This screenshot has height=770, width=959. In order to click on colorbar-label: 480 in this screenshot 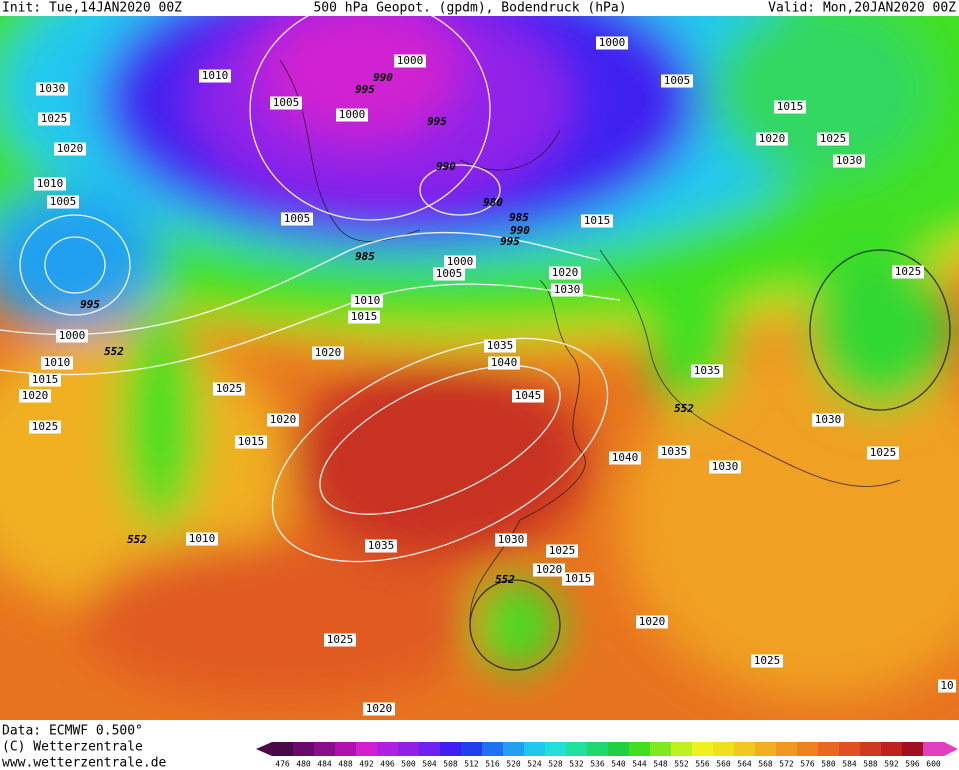, I will do `click(303, 764)`.